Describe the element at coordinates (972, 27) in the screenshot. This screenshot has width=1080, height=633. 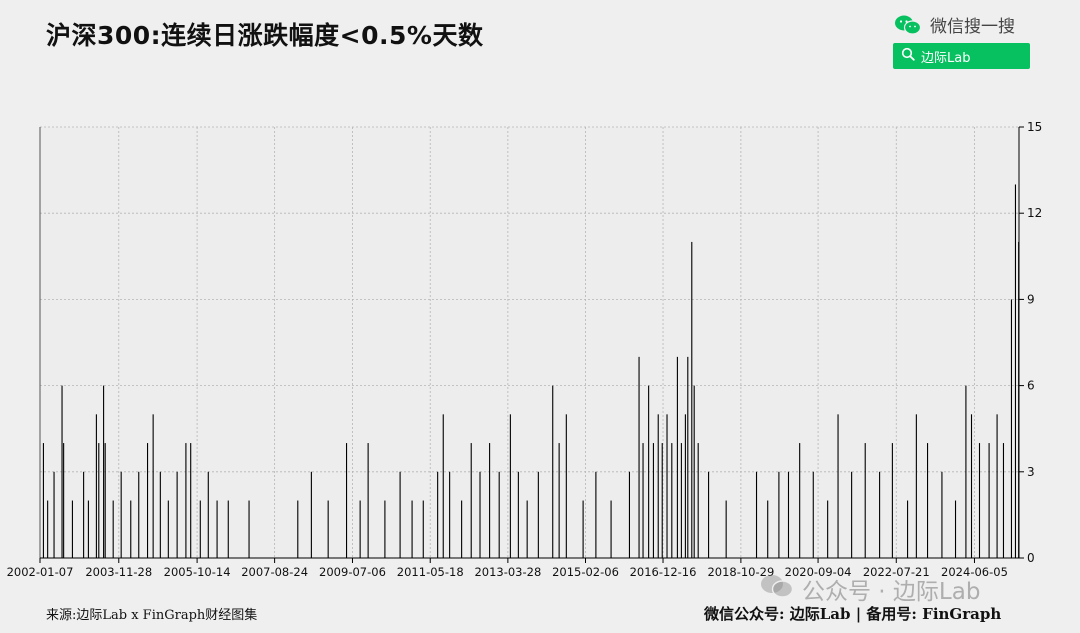
I see `wechat-search-text: 微信搜一搜` at that location.